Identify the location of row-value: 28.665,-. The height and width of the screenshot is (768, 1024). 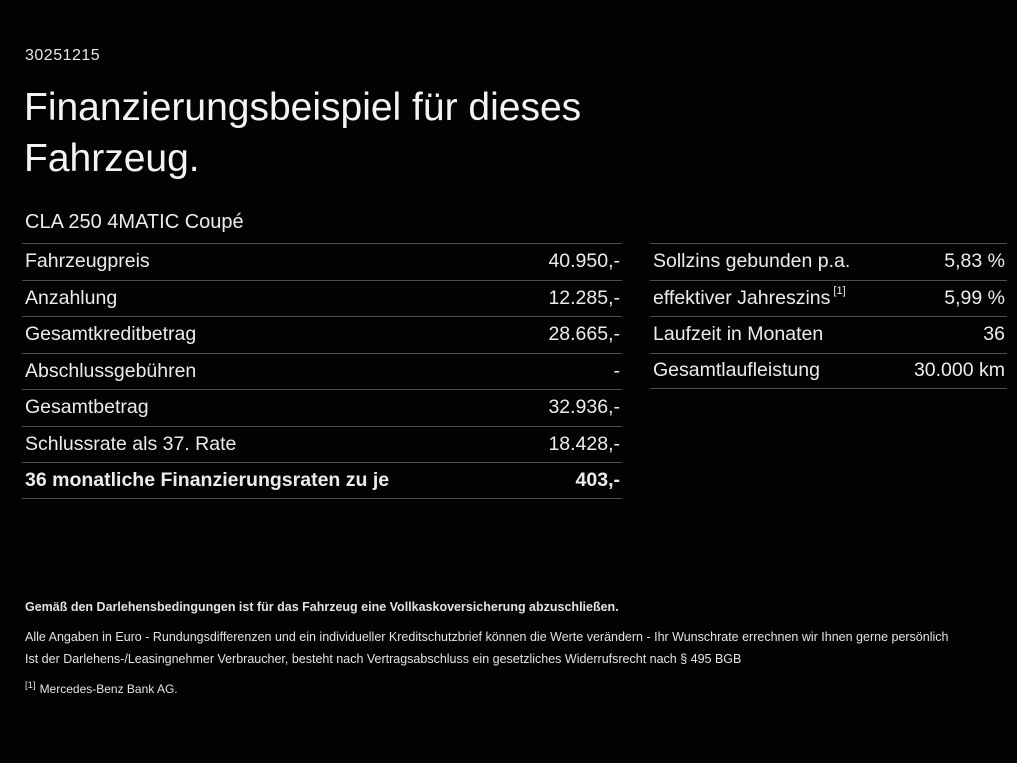
(584, 334).